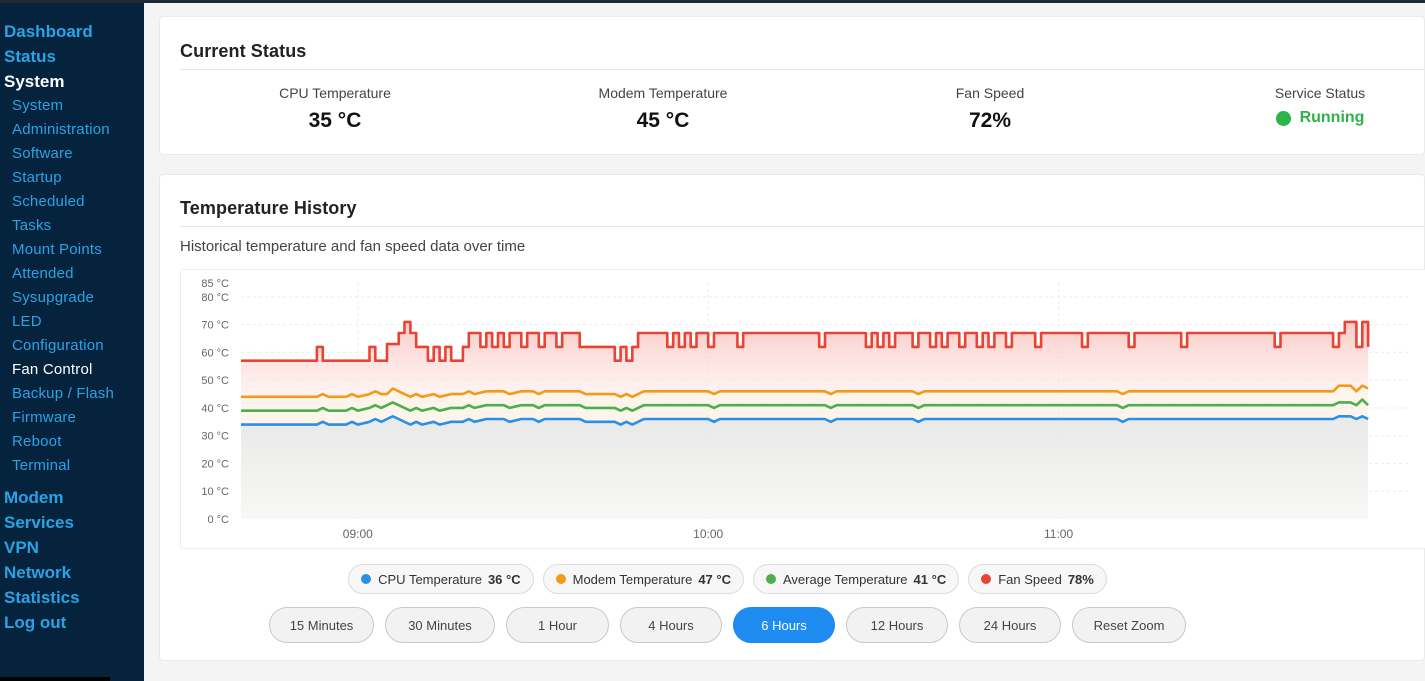  I want to click on legend-average-temperature: Average Temperature 41 °C, so click(856, 579).